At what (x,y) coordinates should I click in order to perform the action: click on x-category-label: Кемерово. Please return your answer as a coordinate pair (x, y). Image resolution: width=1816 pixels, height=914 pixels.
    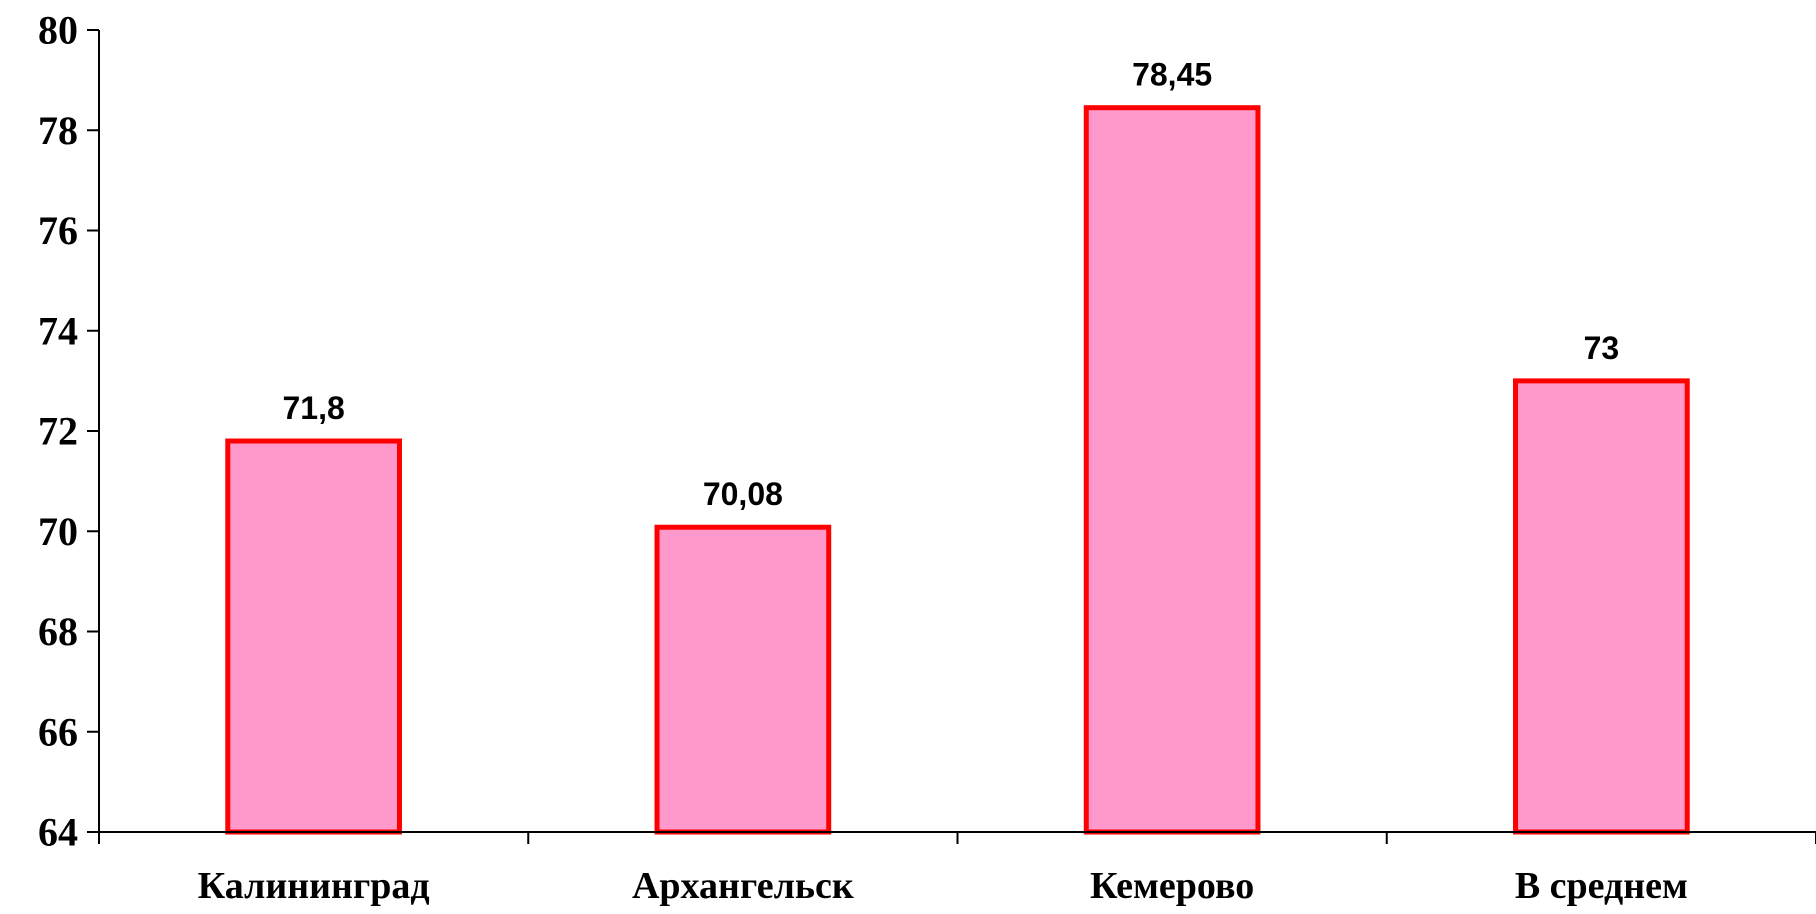
    Looking at the image, I should click on (1172, 886).